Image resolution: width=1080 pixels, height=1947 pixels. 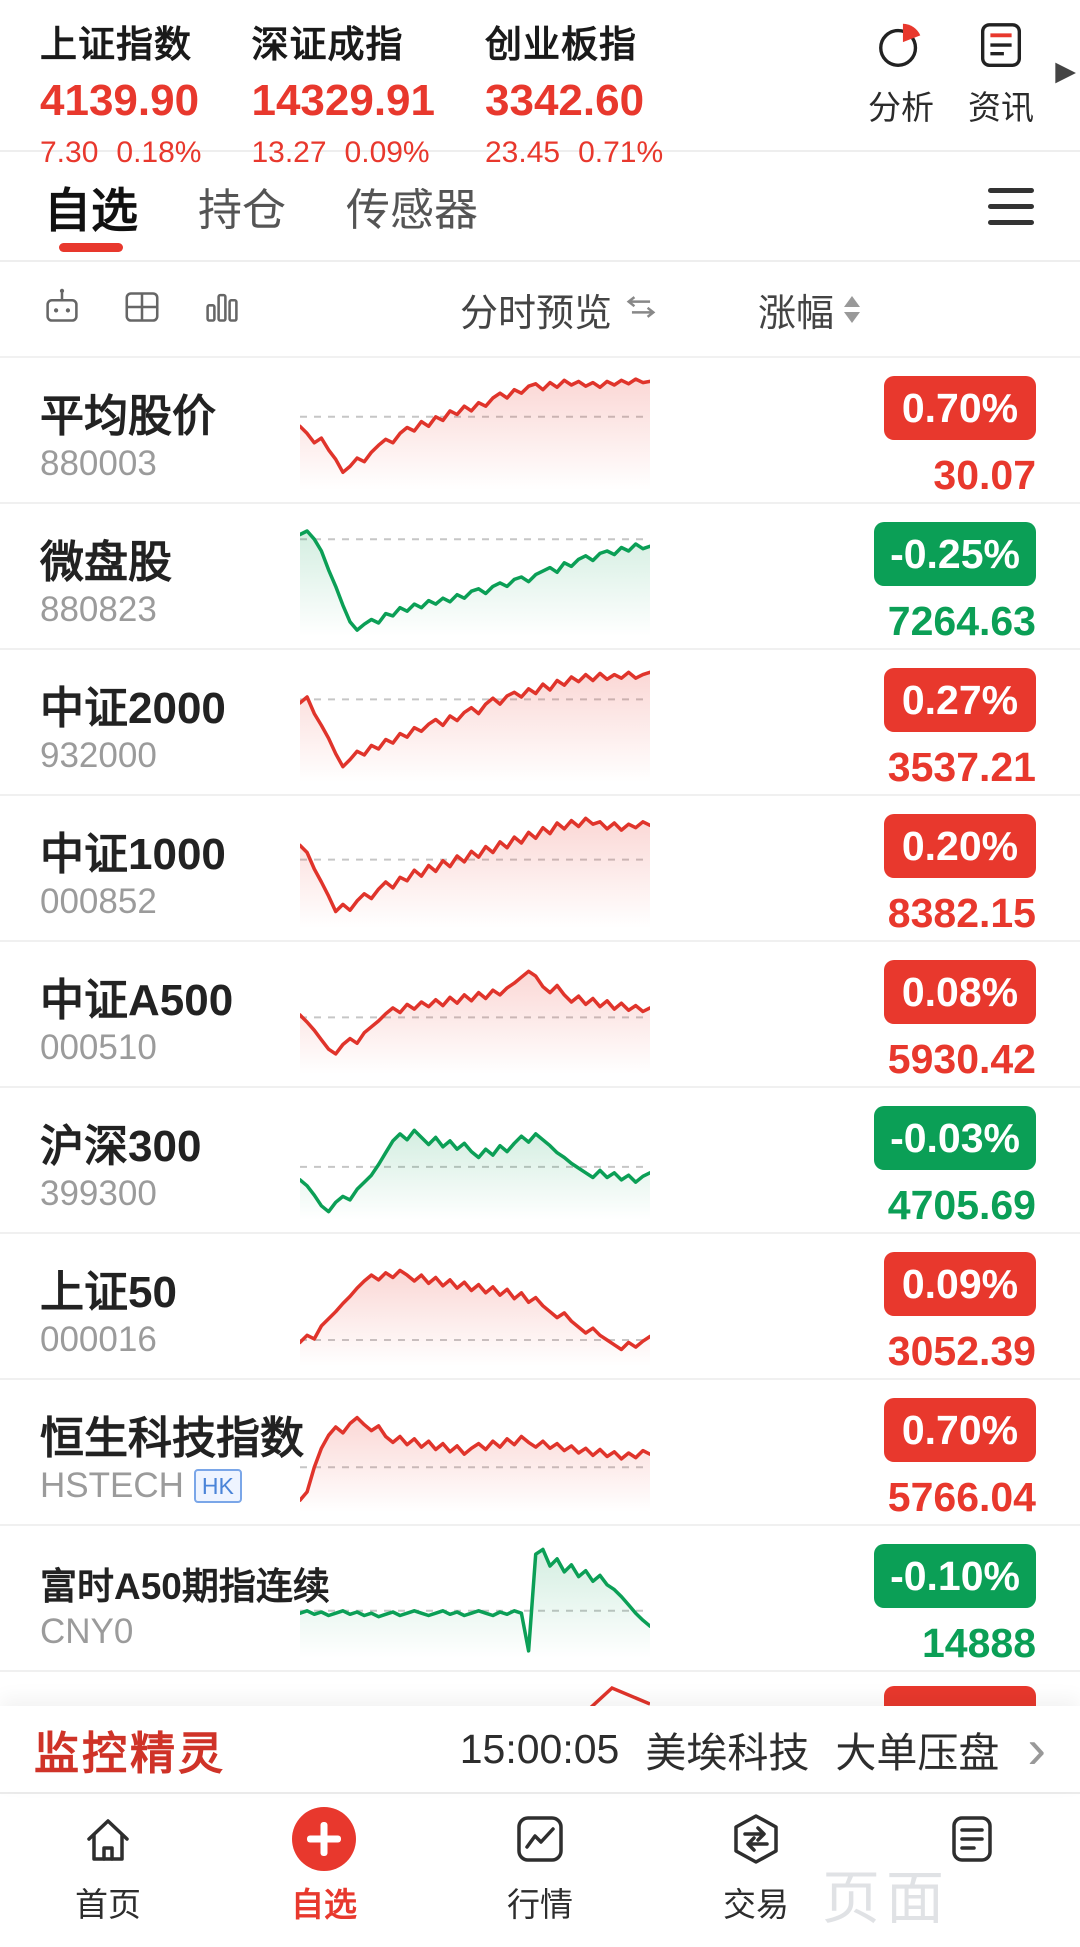 What do you see at coordinates (961, 767) in the screenshot?
I see `latest-price: 3537.21` at bounding box center [961, 767].